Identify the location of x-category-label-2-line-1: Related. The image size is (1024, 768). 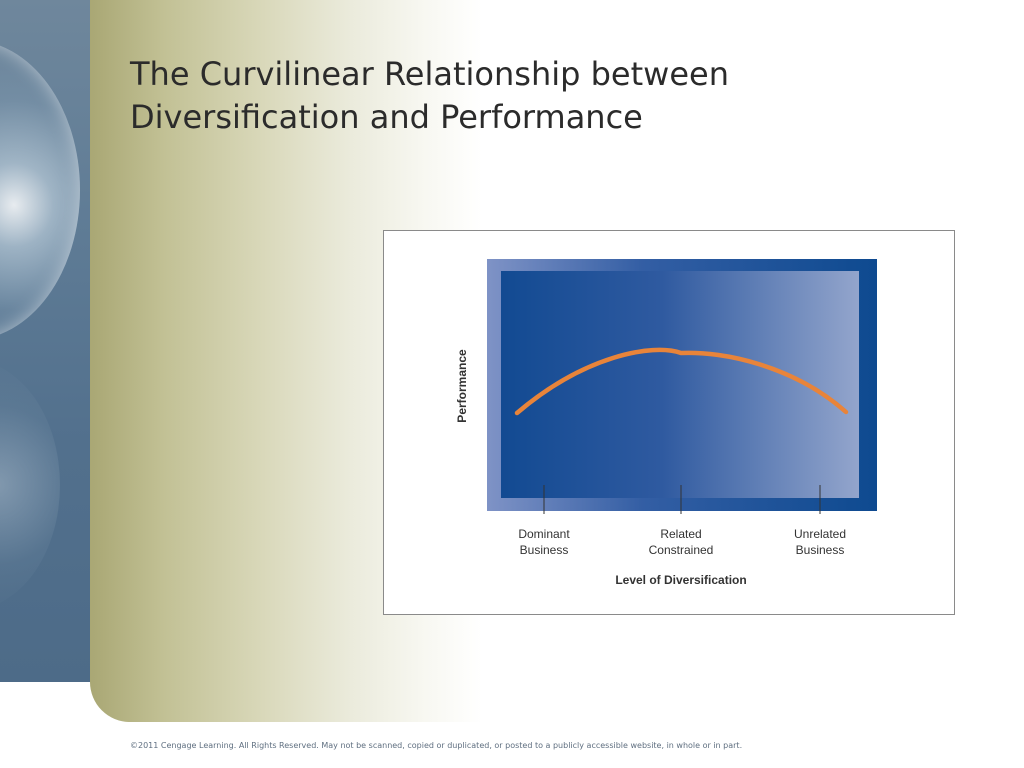
(680, 534).